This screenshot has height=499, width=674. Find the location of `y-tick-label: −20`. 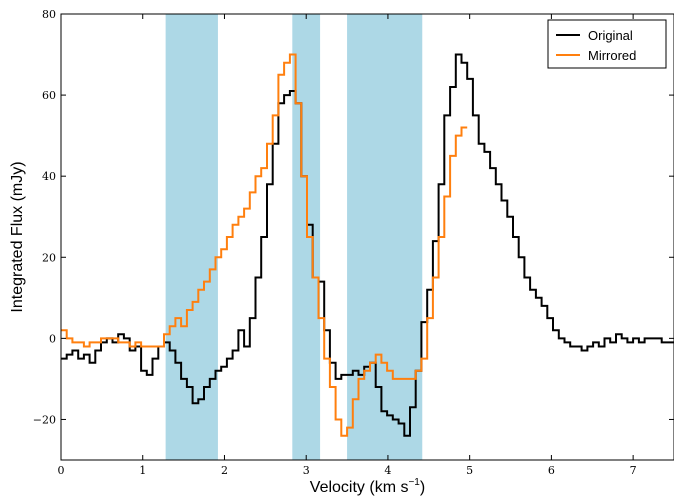

y-tick-label: −20 is located at coordinates (44, 419).